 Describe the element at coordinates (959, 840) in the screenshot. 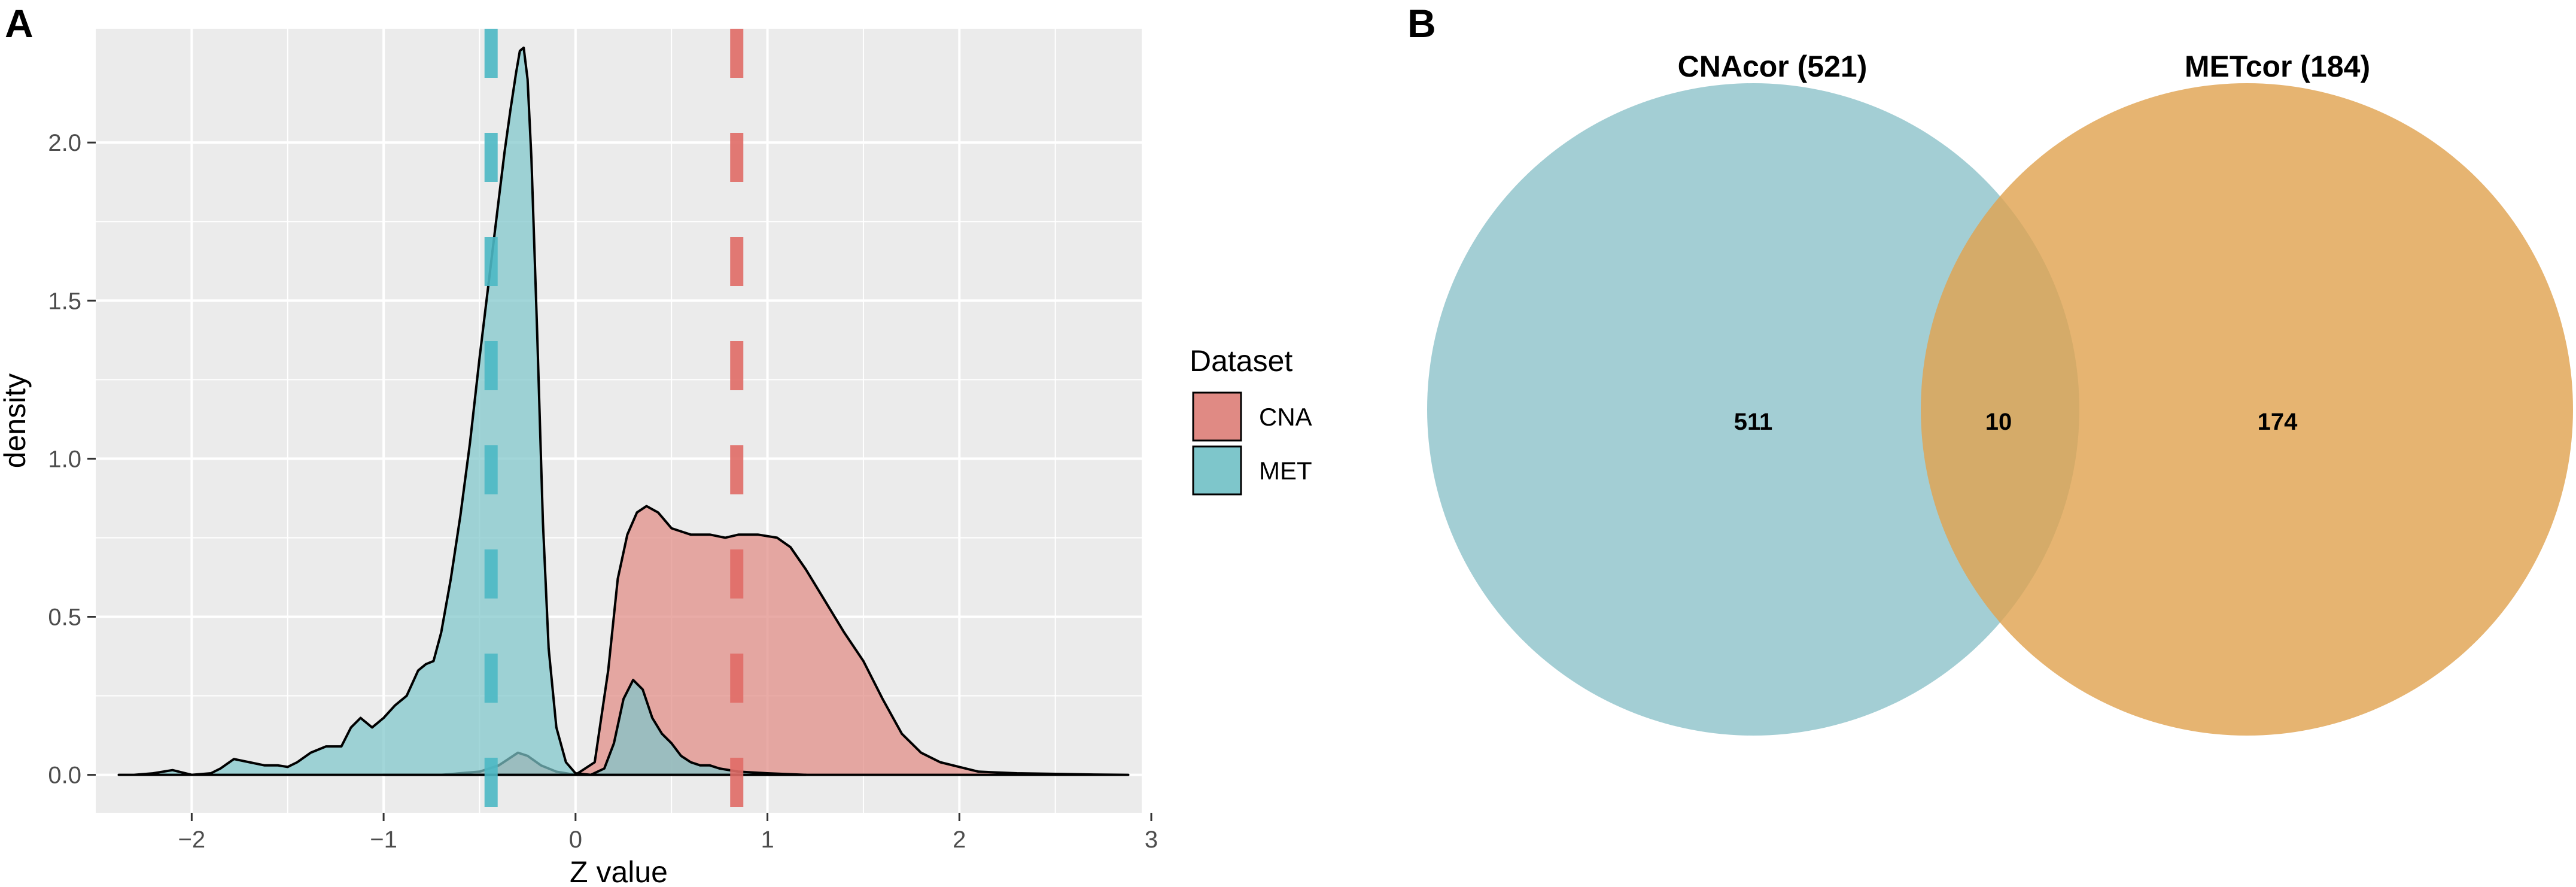

I see `x-tick-label: 2` at that location.